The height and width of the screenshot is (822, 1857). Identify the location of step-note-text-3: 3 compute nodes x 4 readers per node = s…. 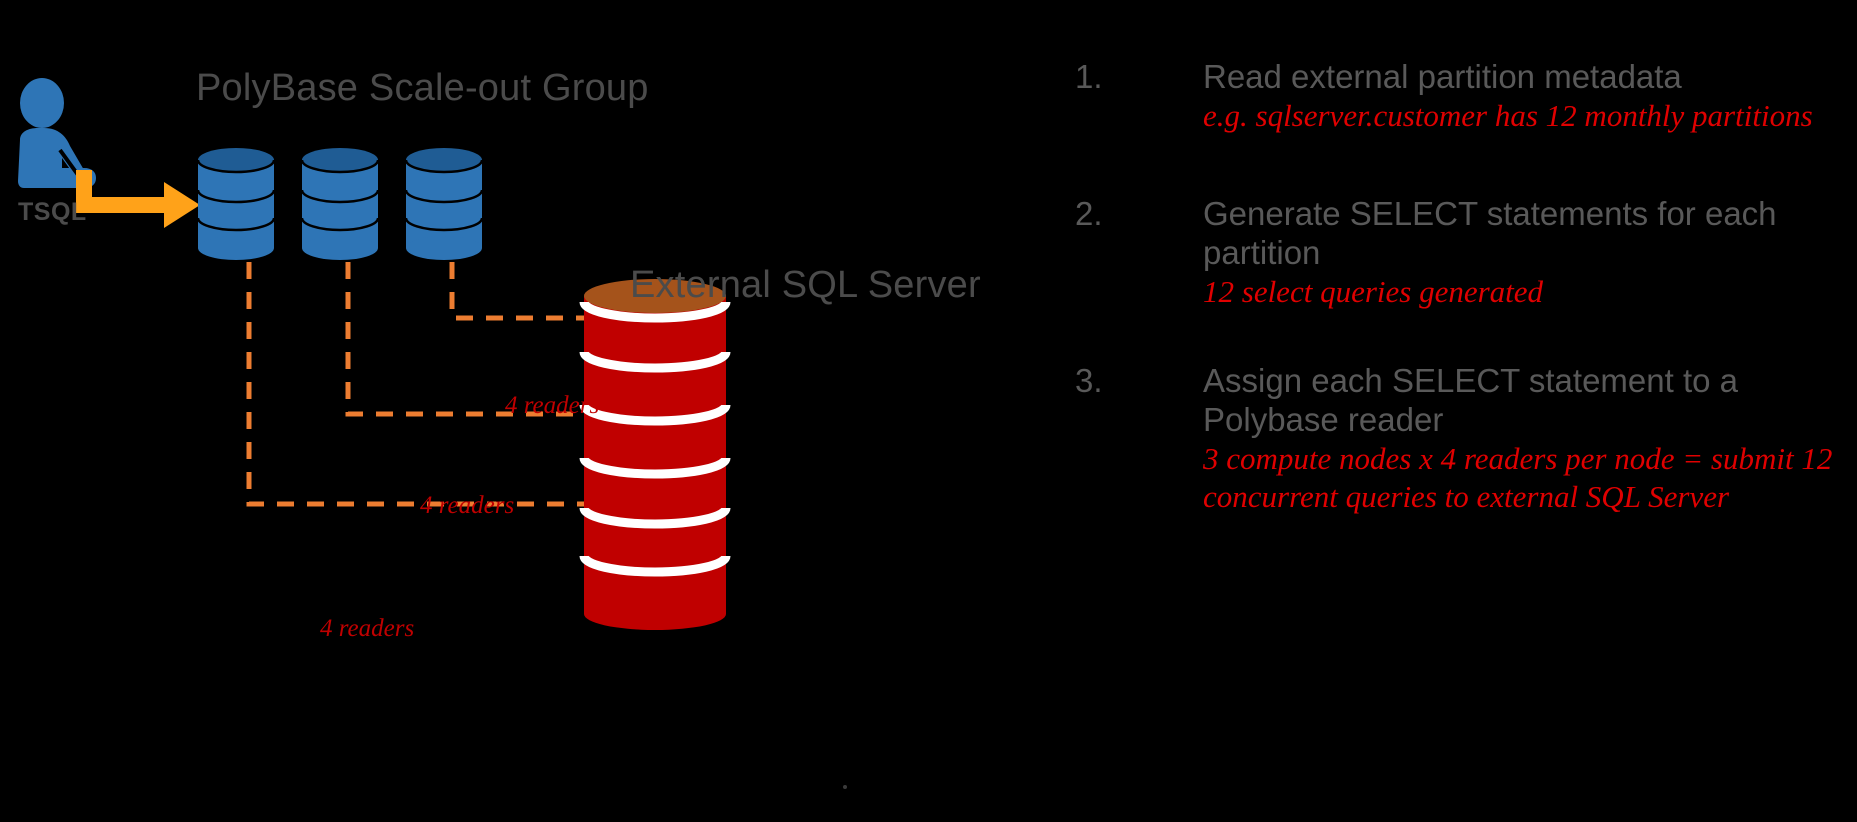
(1518, 478).